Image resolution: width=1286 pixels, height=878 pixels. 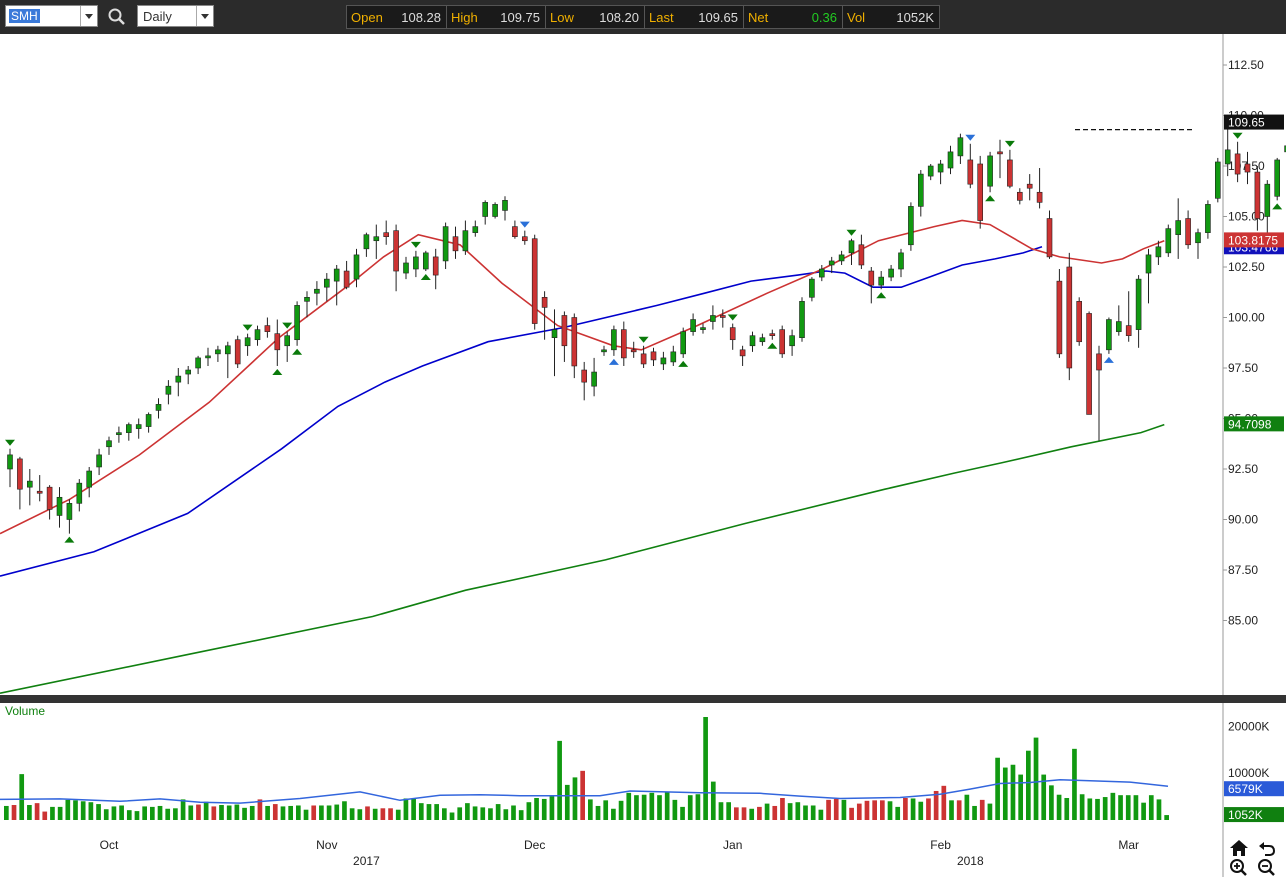 What do you see at coordinates (1239, 868) in the screenshot?
I see `zoom-in-icon` at bounding box center [1239, 868].